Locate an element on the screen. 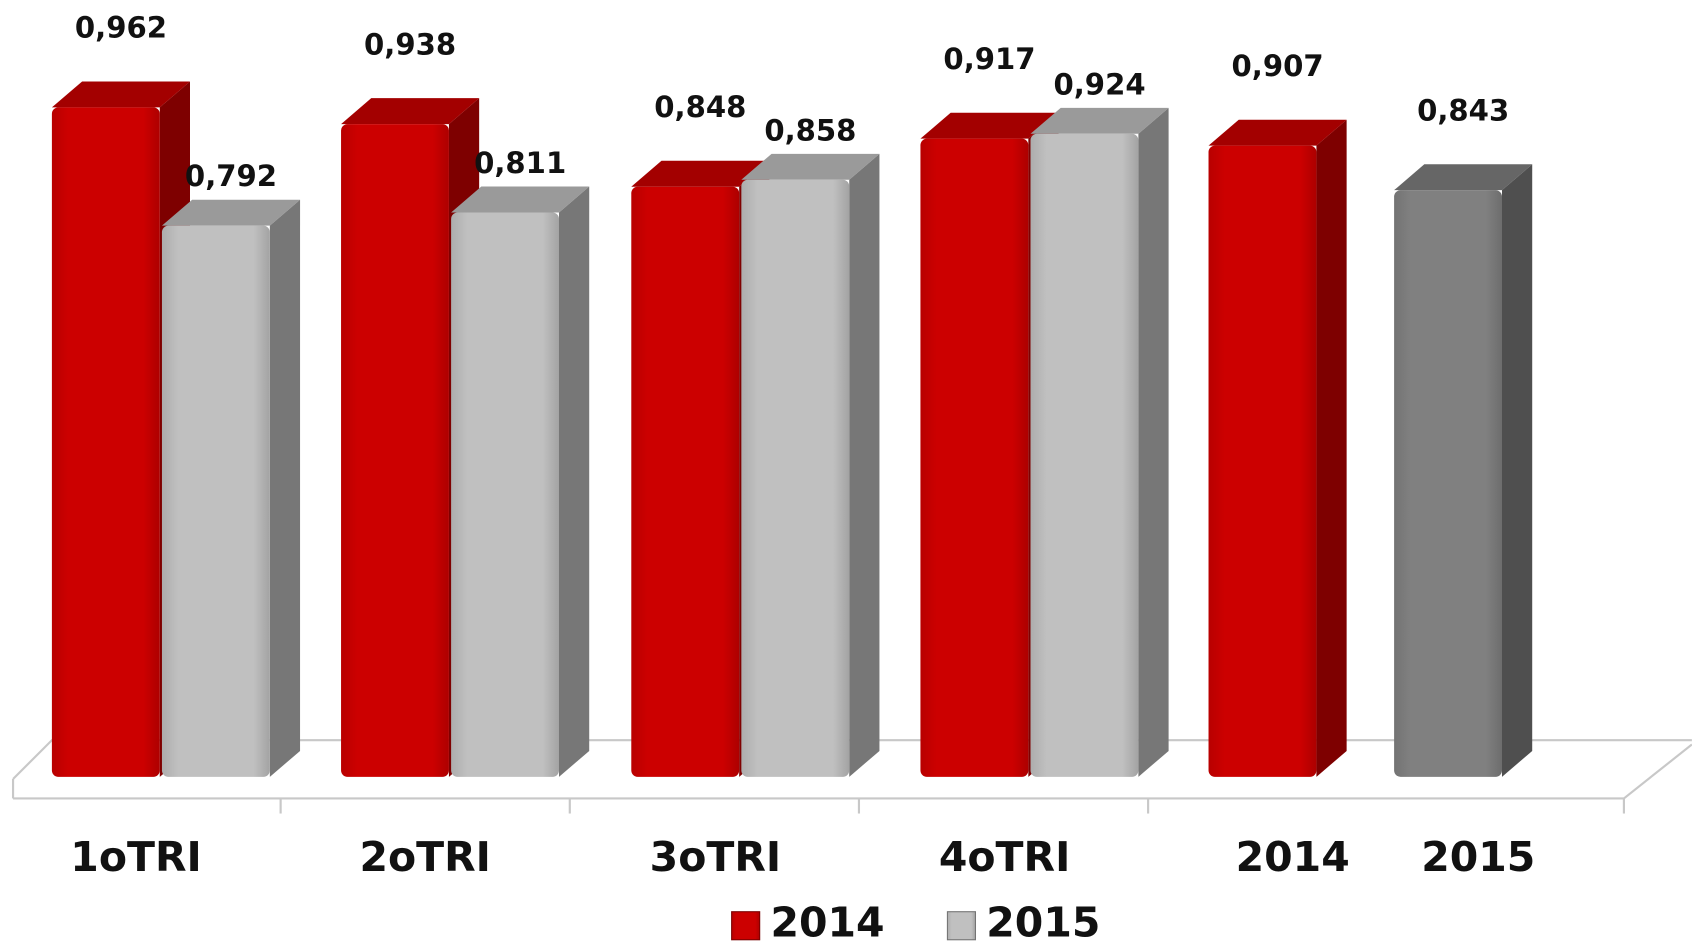 The width and height of the screenshot is (1692, 943). data-label: 0,962 is located at coordinates (121, 28).